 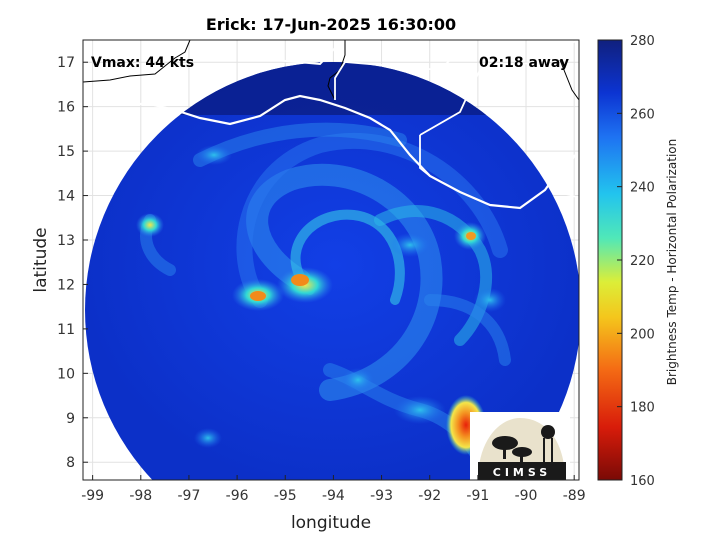 I want to click on x-tick-label: -92, so click(x=429, y=496).